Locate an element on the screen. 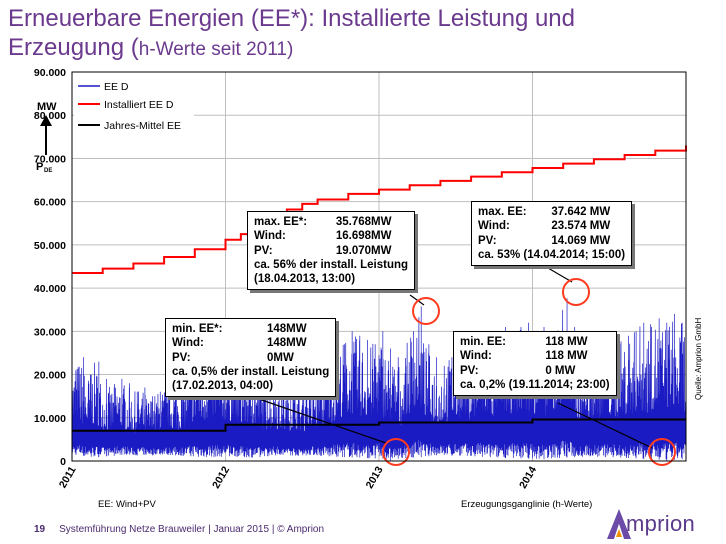 The height and width of the screenshot is (544, 726). min2014-row1-value: 118 MW is located at coordinates (566, 342).